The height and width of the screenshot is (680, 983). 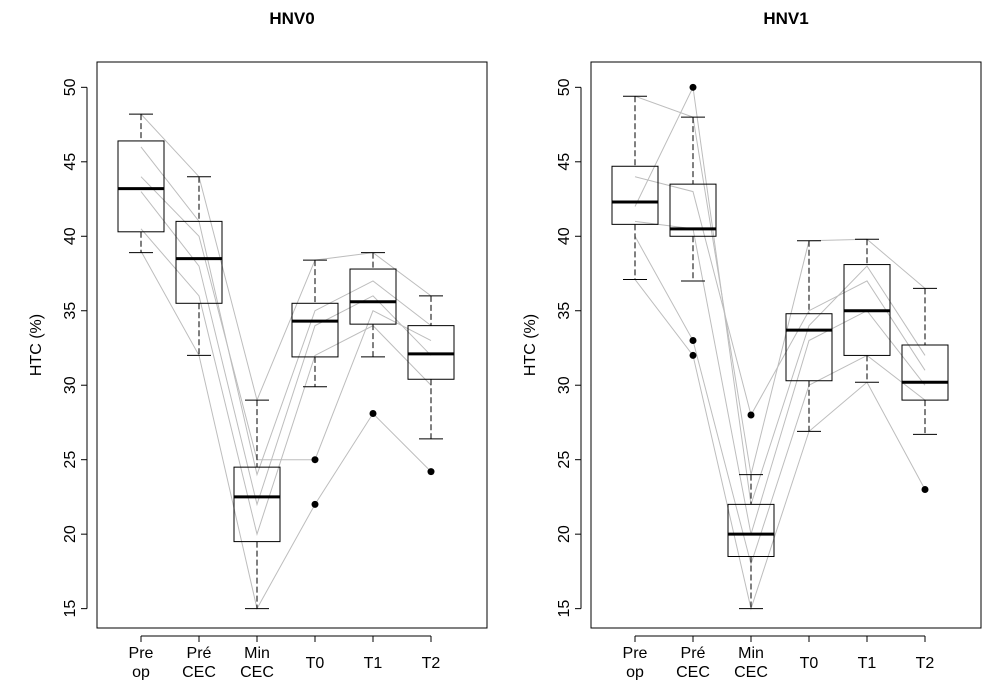 What do you see at coordinates (291, 18) in the screenshot?
I see `chart-title: HNV0` at bounding box center [291, 18].